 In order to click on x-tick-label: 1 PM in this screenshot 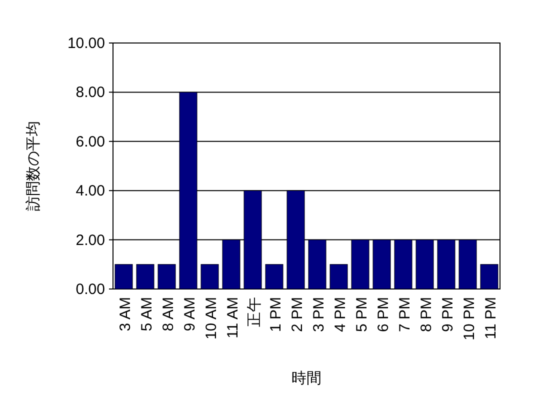, I will do `click(275, 314)`.